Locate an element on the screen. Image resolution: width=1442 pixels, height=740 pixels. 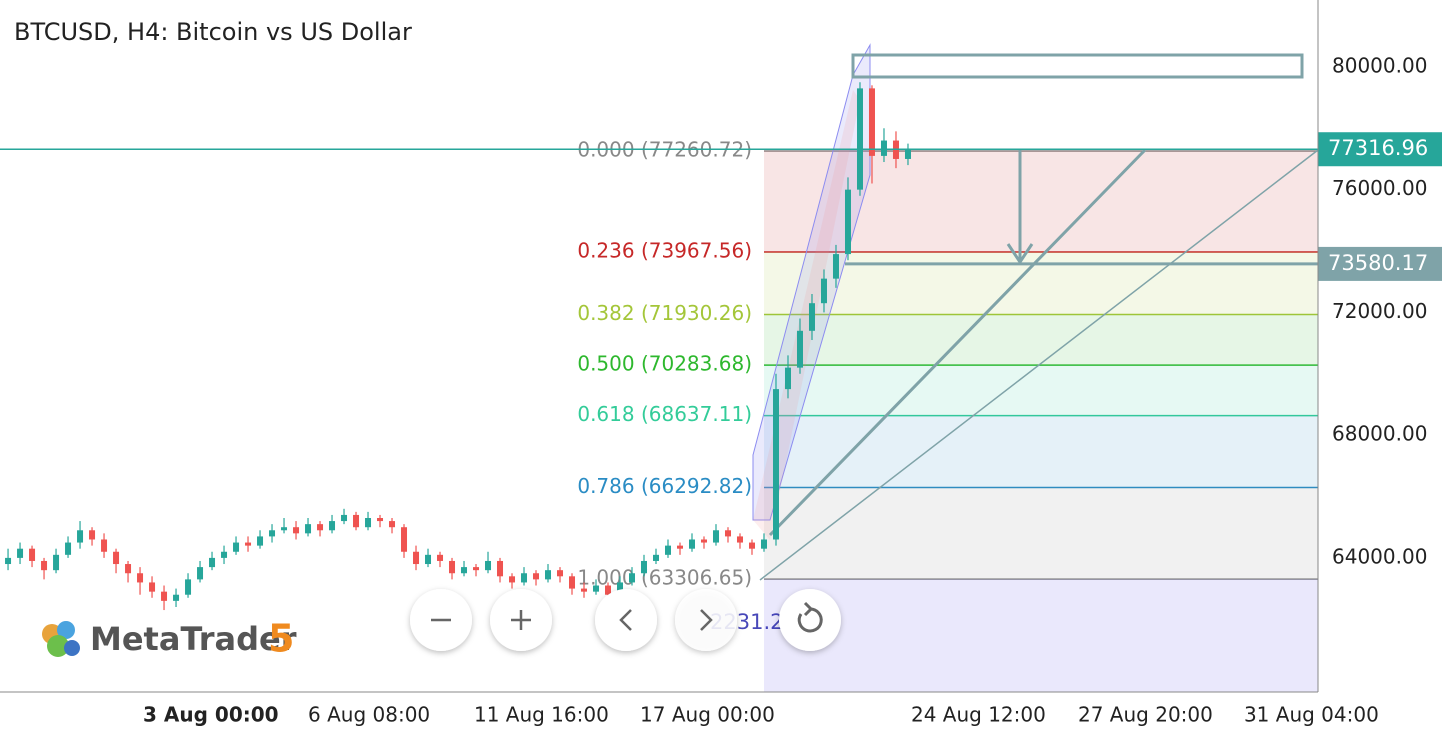
y-tick-label: 72000.00 is located at coordinates (1379, 311).